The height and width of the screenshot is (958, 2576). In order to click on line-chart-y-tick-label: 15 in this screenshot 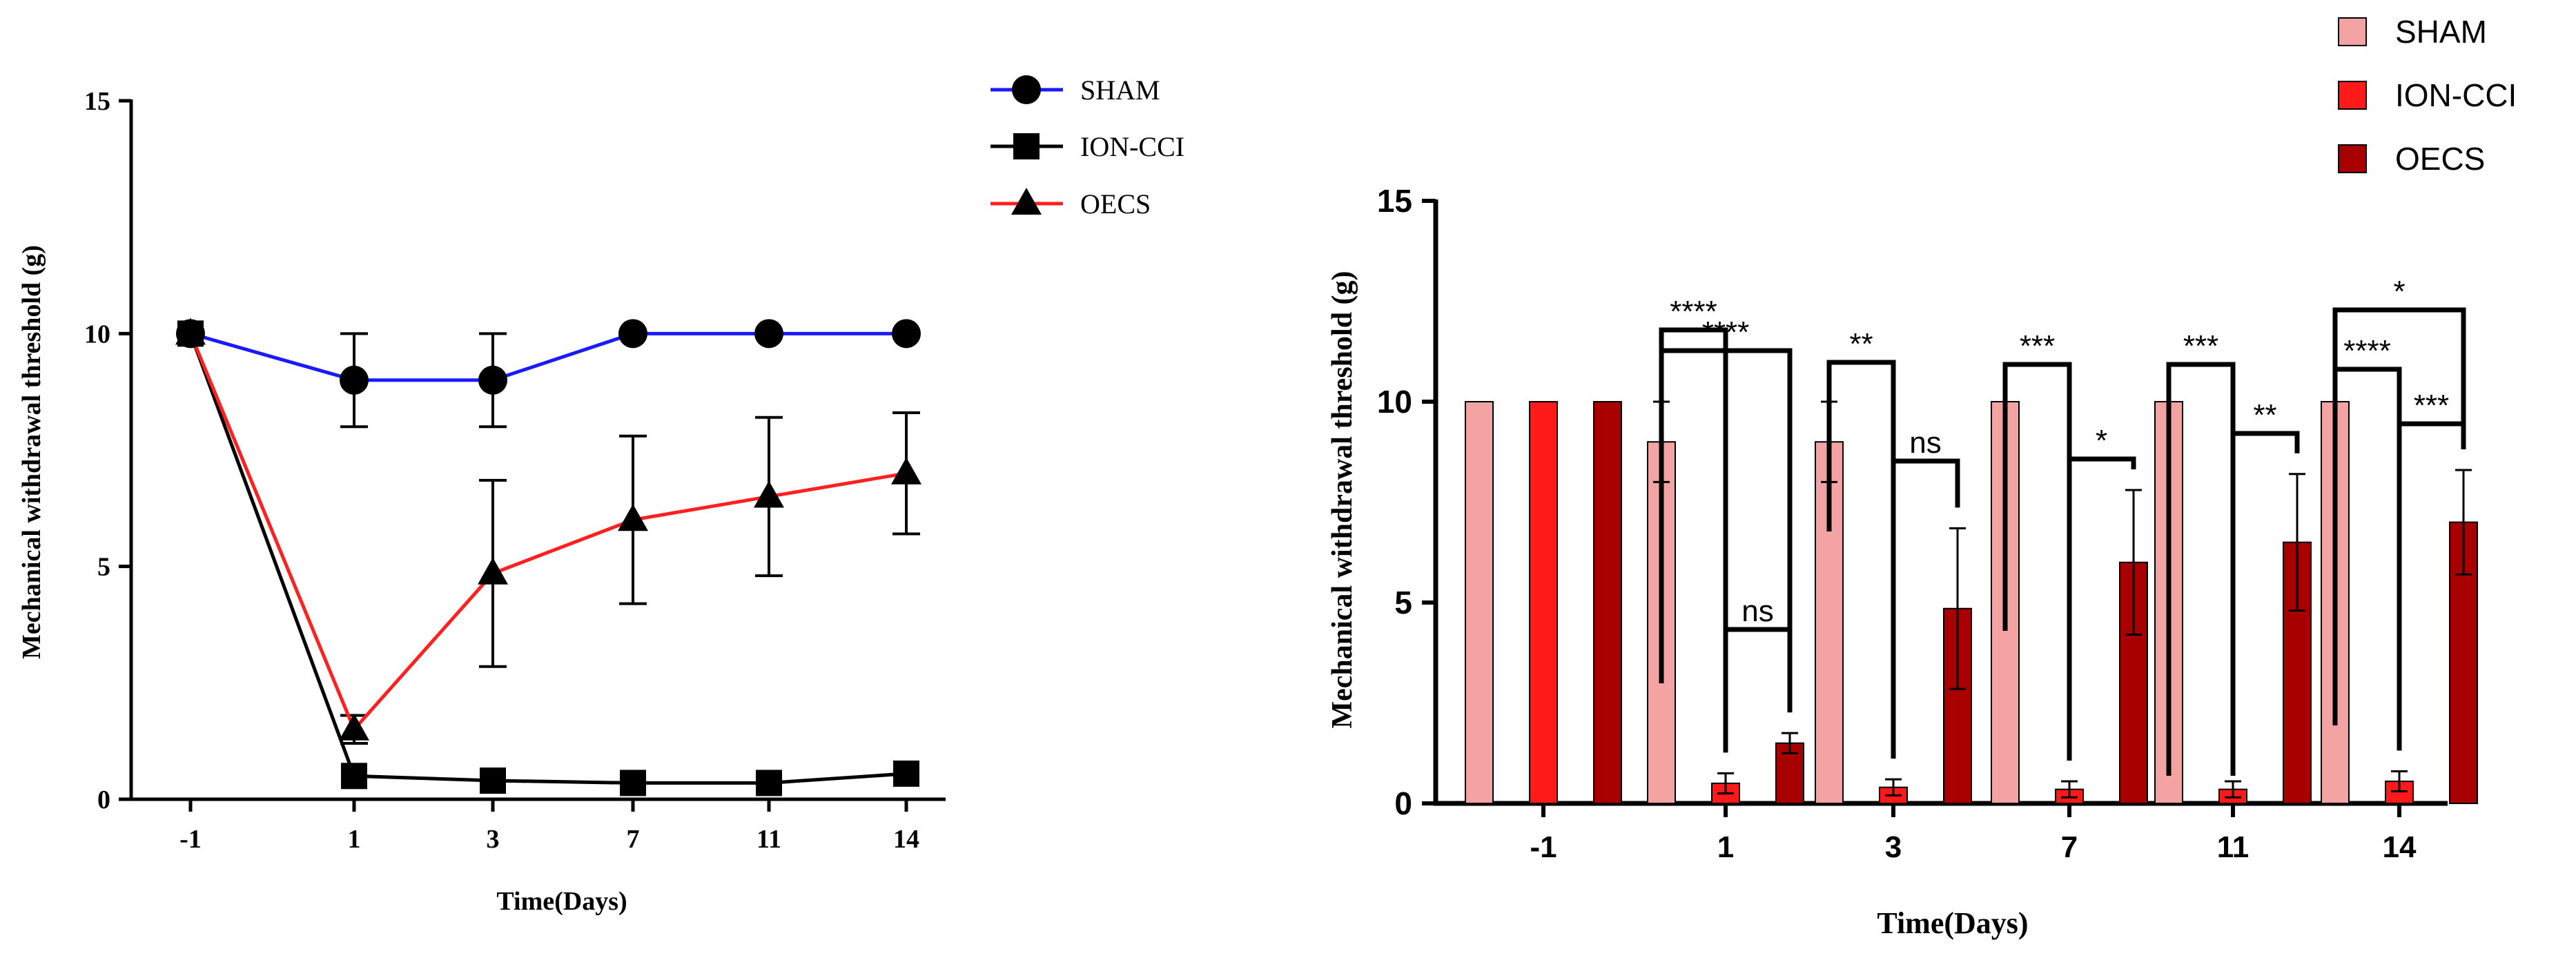, I will do `click(97, 101)`.